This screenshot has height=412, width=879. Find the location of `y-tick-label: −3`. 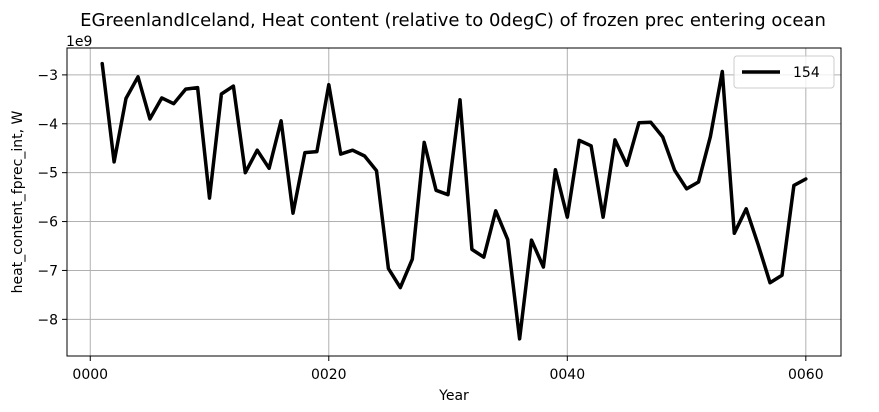

y-tick-label: −3 is located at coordinates (47, 76).